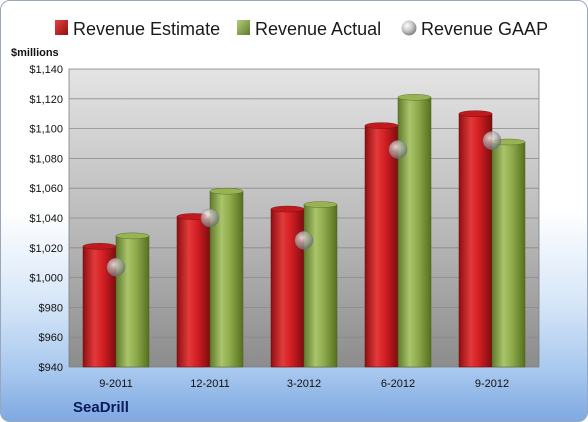 The height and width of the screenshot is (422, 588). I want to click on legend-label-revenue-actual: Revenue Actual, so click(318, 29).